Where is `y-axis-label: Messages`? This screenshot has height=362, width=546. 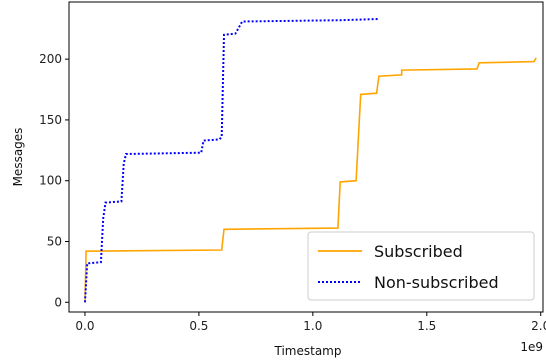 y-axis-label: Messages is located at coordinates (18, 157).